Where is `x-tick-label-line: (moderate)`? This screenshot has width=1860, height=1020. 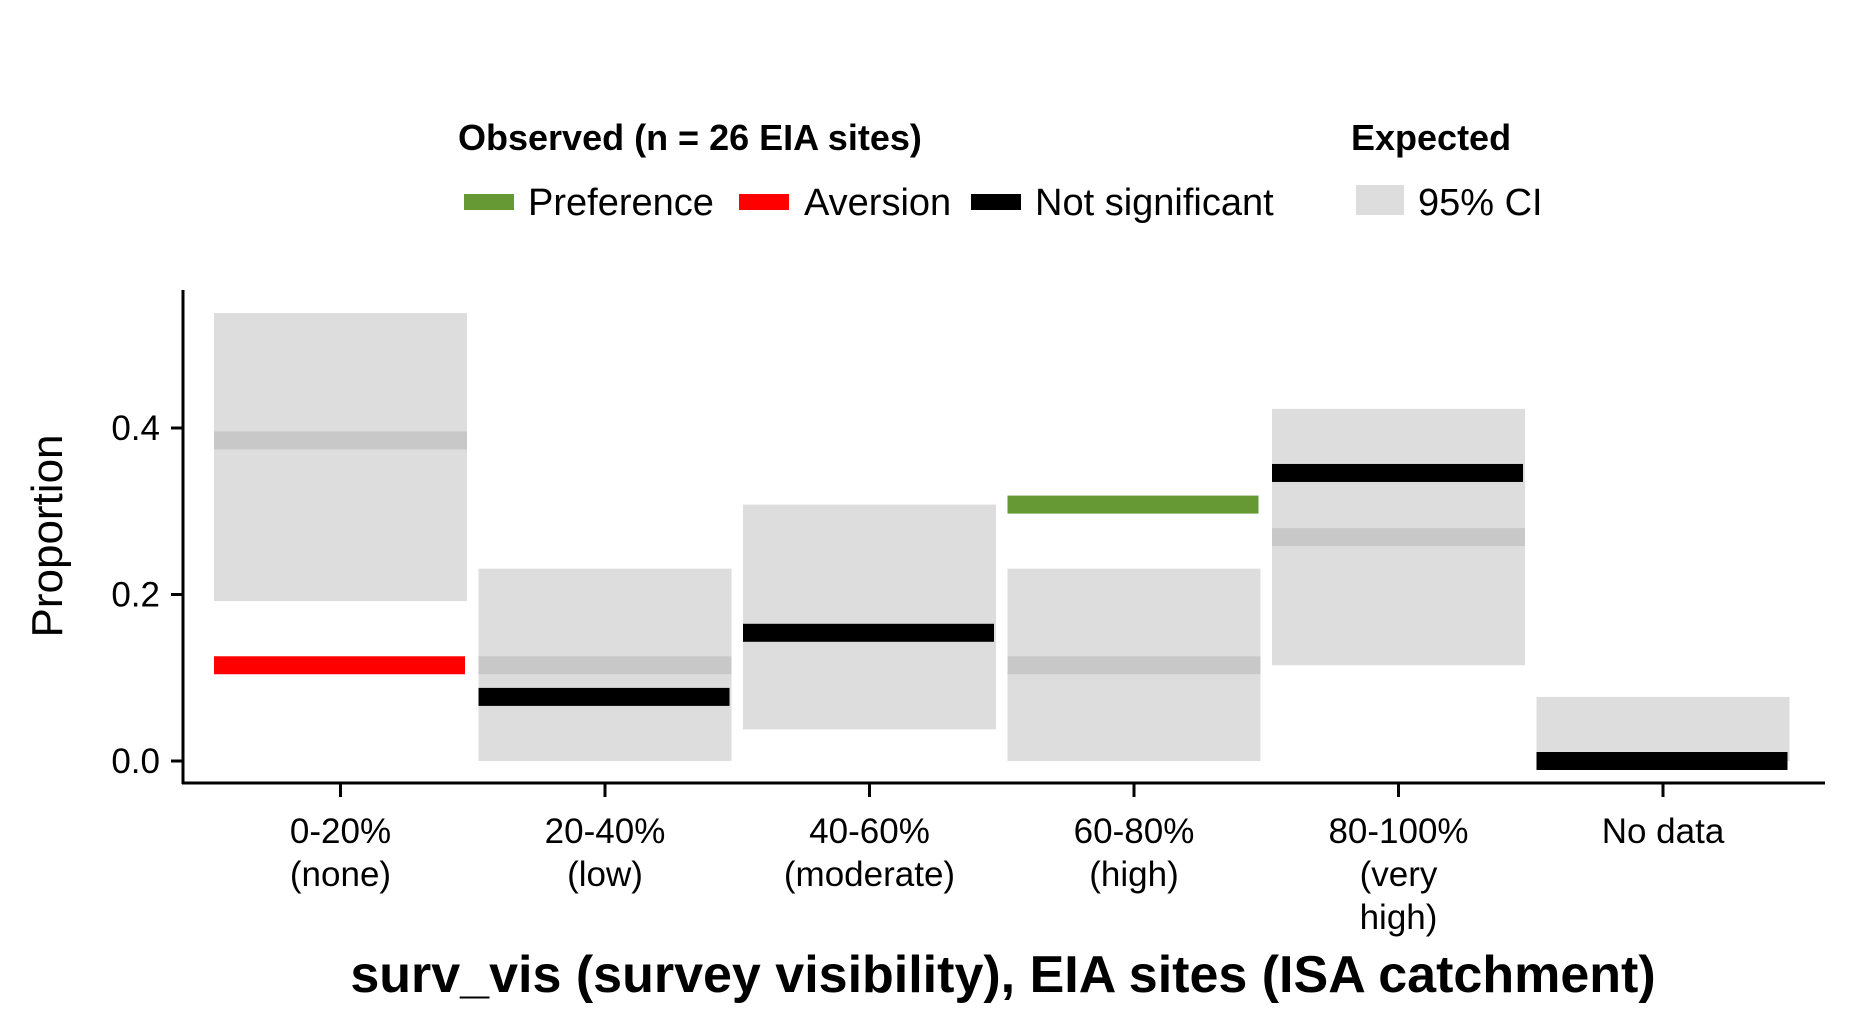
x-tick-label-line: (moderate) is located at coordinates (869, 874).